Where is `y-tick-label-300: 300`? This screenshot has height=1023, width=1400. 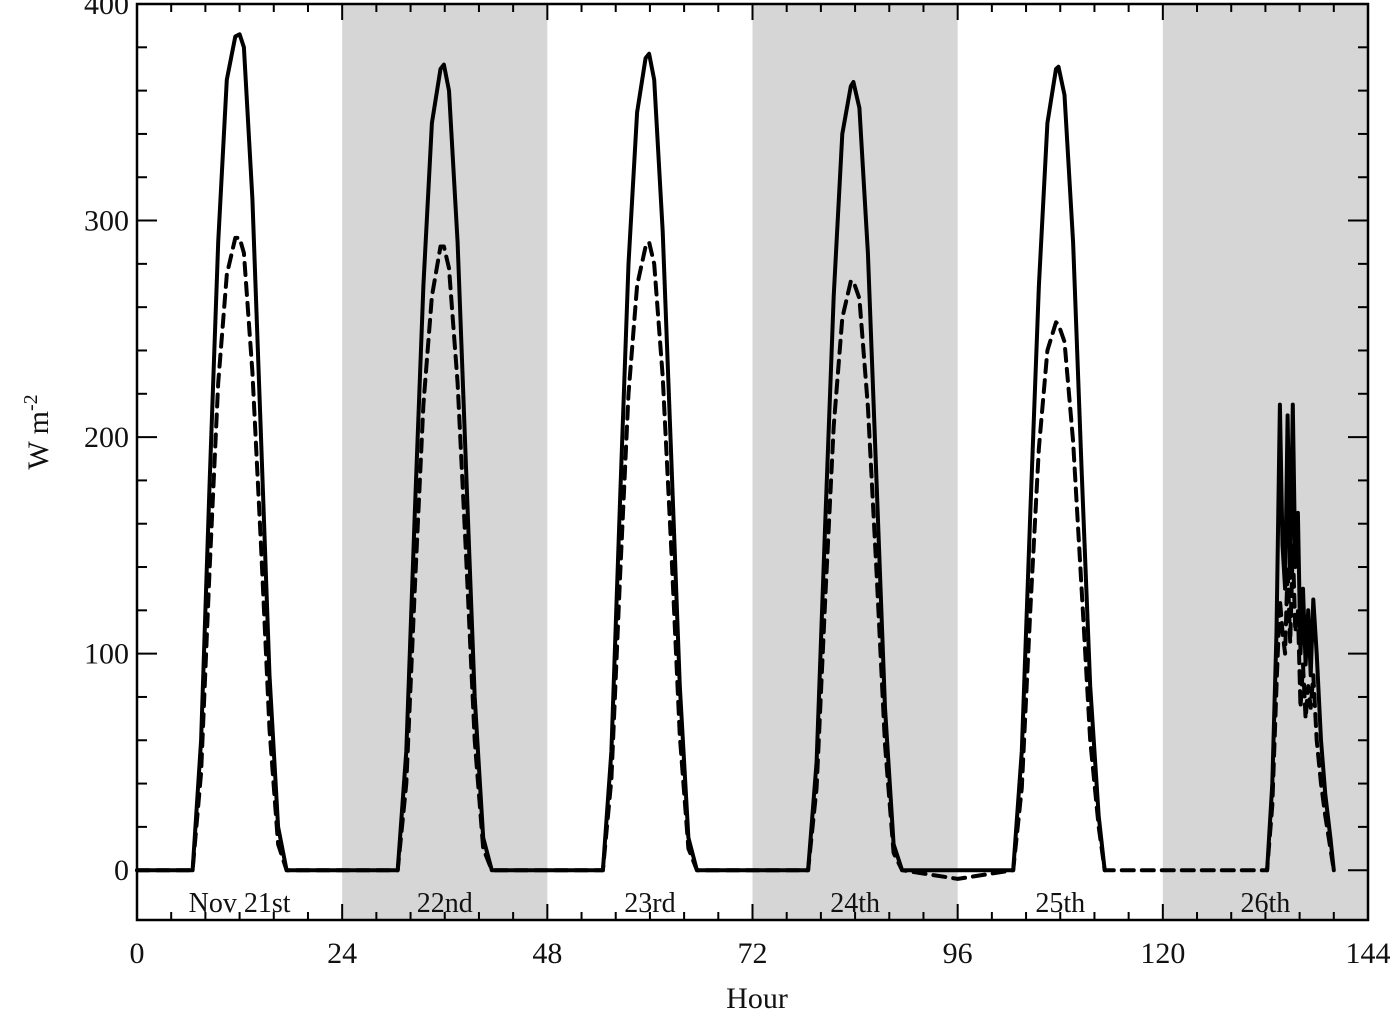
y-tick-label-300: 300 is located at coordinates (106, 221).